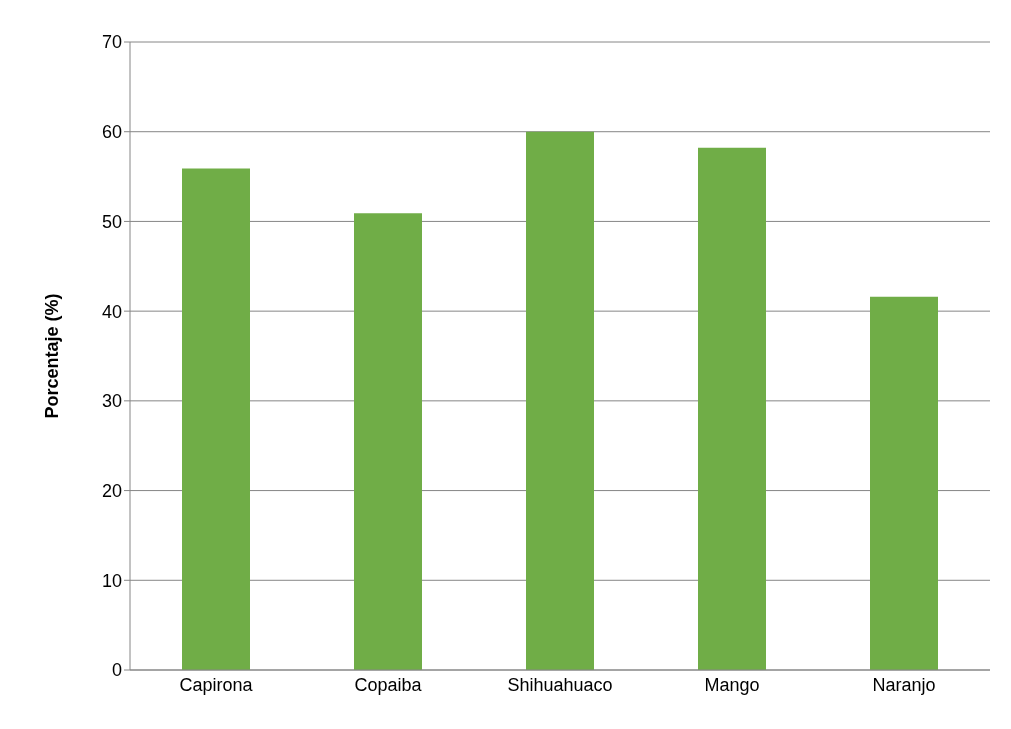 This screenshot has width=1011, height=729. Describe the element at coordinates (52, 356) in the screenshot. I see `y-axis-title: Porcentaje (%)` at that location.